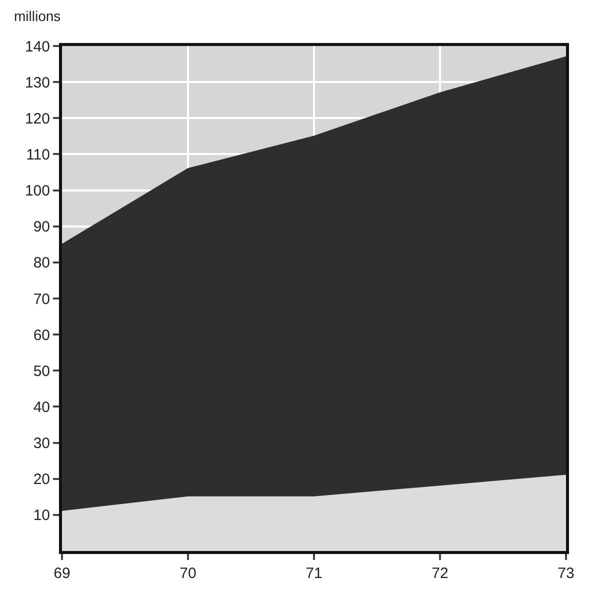 Image resolution: width=592 pixels, height=593 pixels. I want to click on y-axis-title: millions, so click(37, 16).